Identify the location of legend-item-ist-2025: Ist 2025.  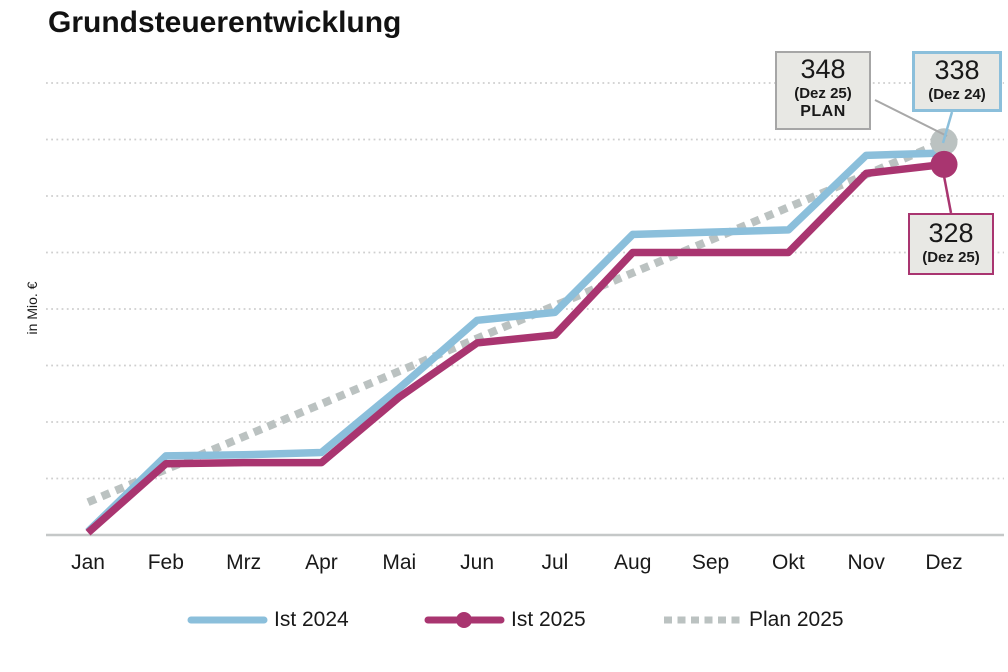
(505, 620).